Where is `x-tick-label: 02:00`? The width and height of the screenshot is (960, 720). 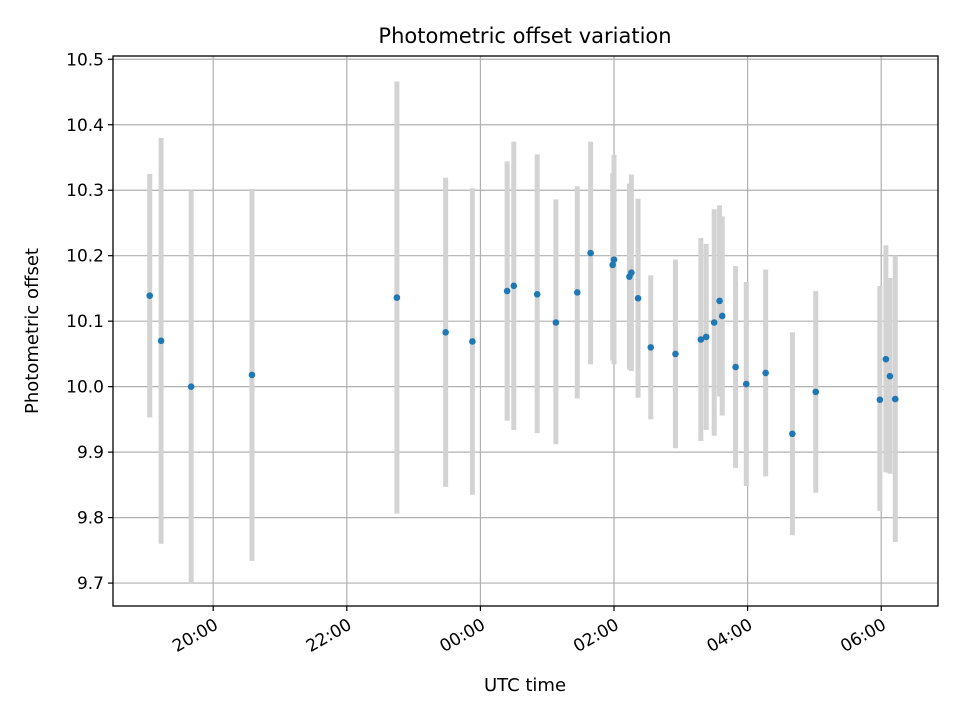
x-tick-label: 02:00 is located at coordinates (596, 636).